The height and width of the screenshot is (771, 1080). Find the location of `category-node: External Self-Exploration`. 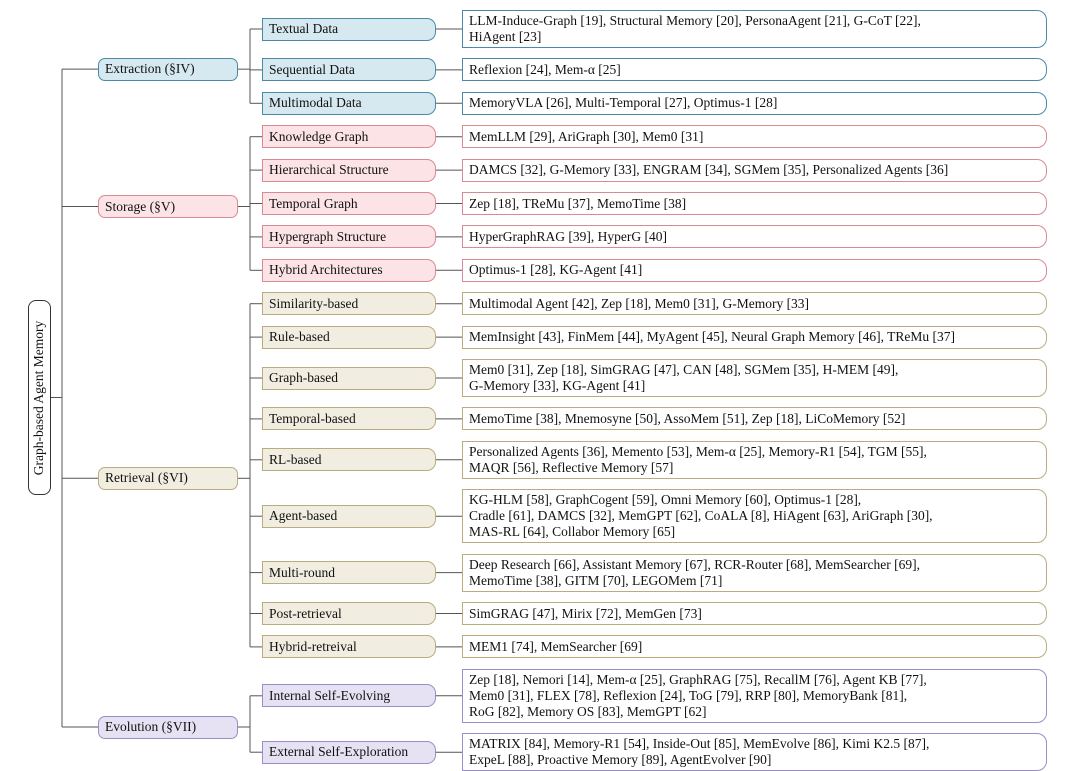

category-node: External Self-Exploration is located at coordinates (349, 752).